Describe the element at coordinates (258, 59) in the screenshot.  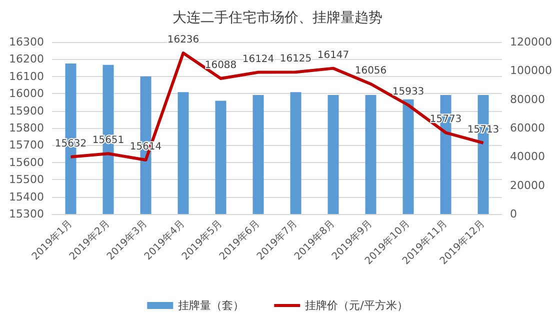
I see `data-label: 16124` at that location.